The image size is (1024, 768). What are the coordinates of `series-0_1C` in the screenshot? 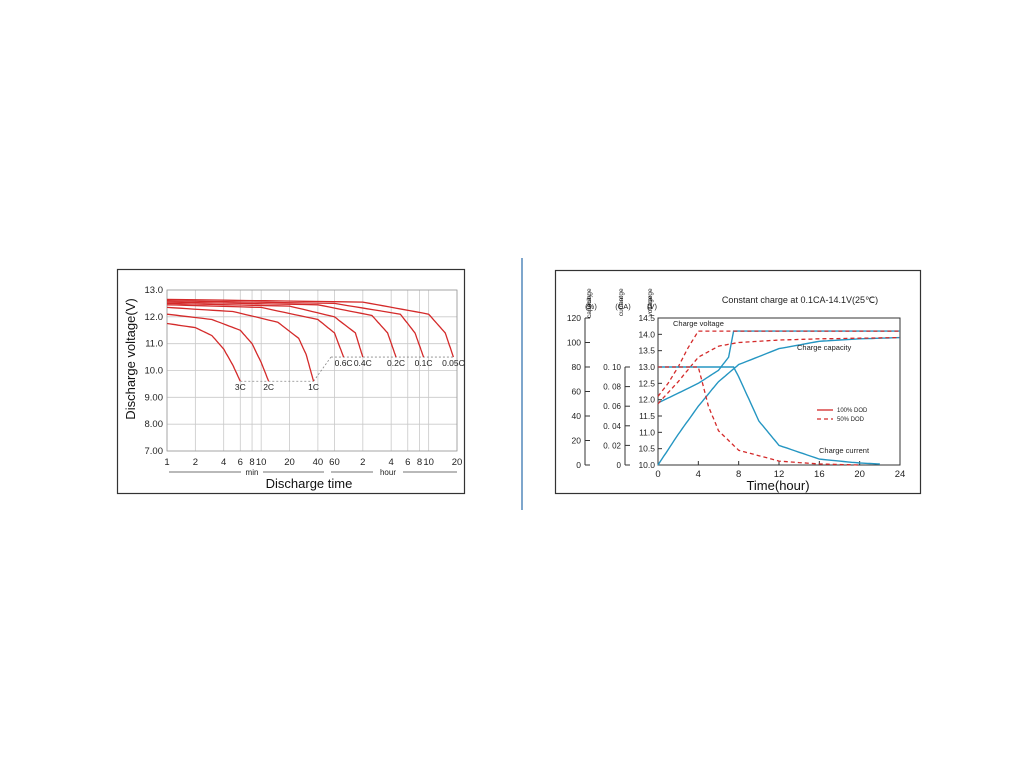 It's located at (295, 329).